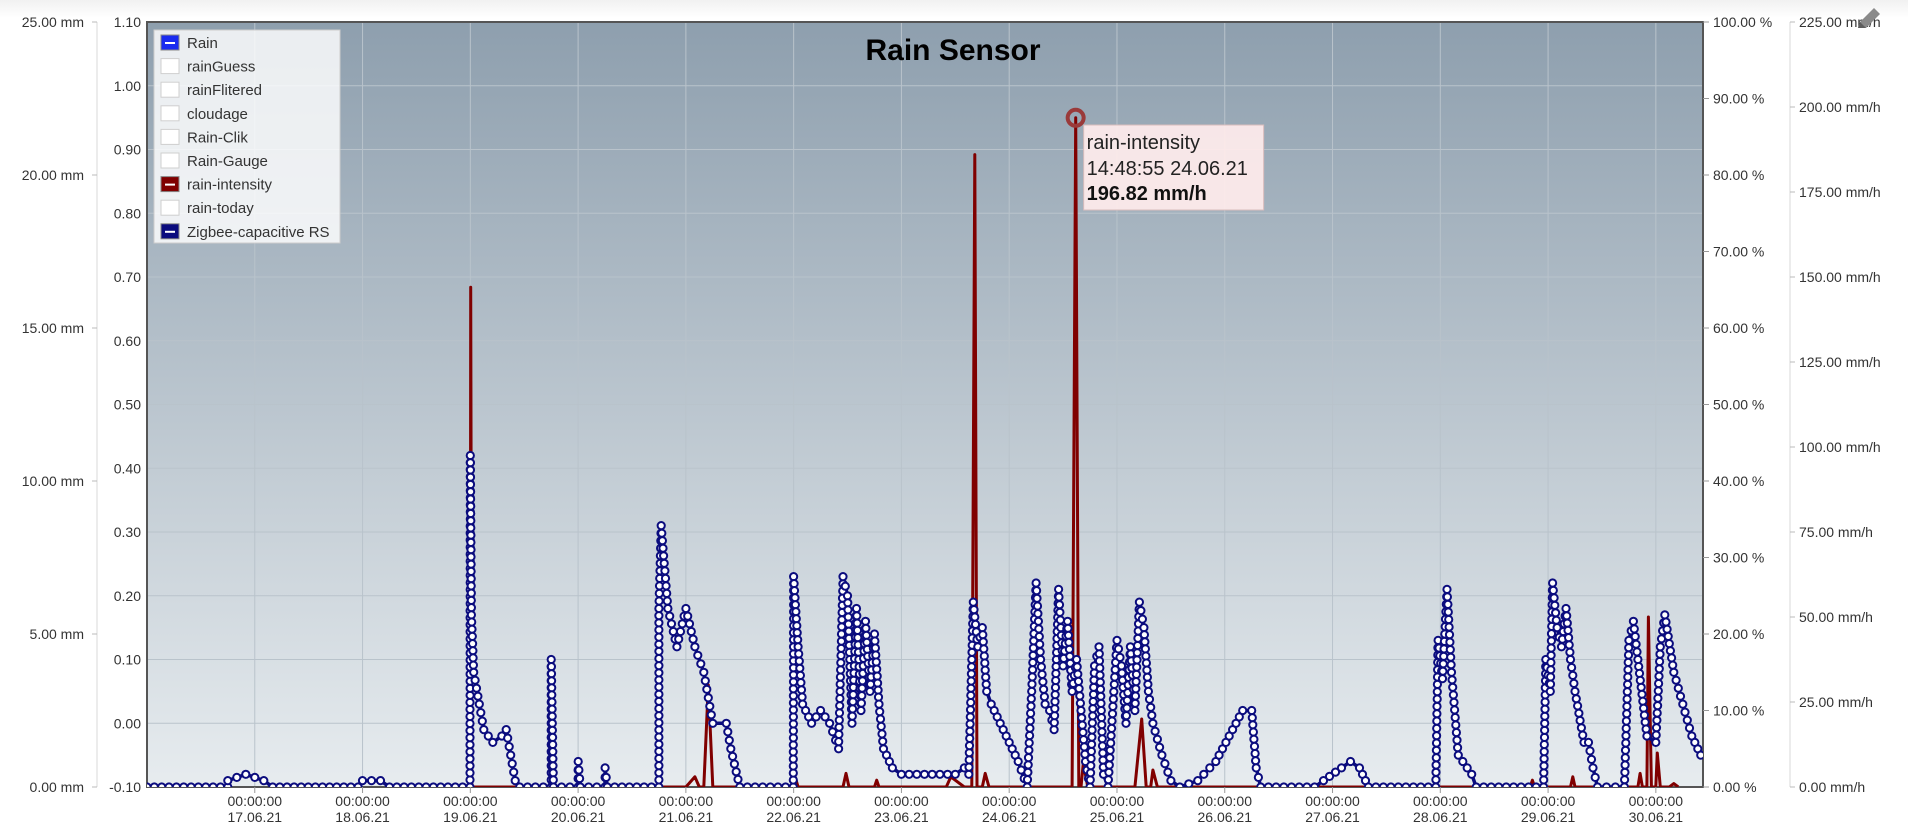 Image resolution: width=1908 pixels, height=837 pixels. I want to click on legend-item: rain-today, so click(207, 208).